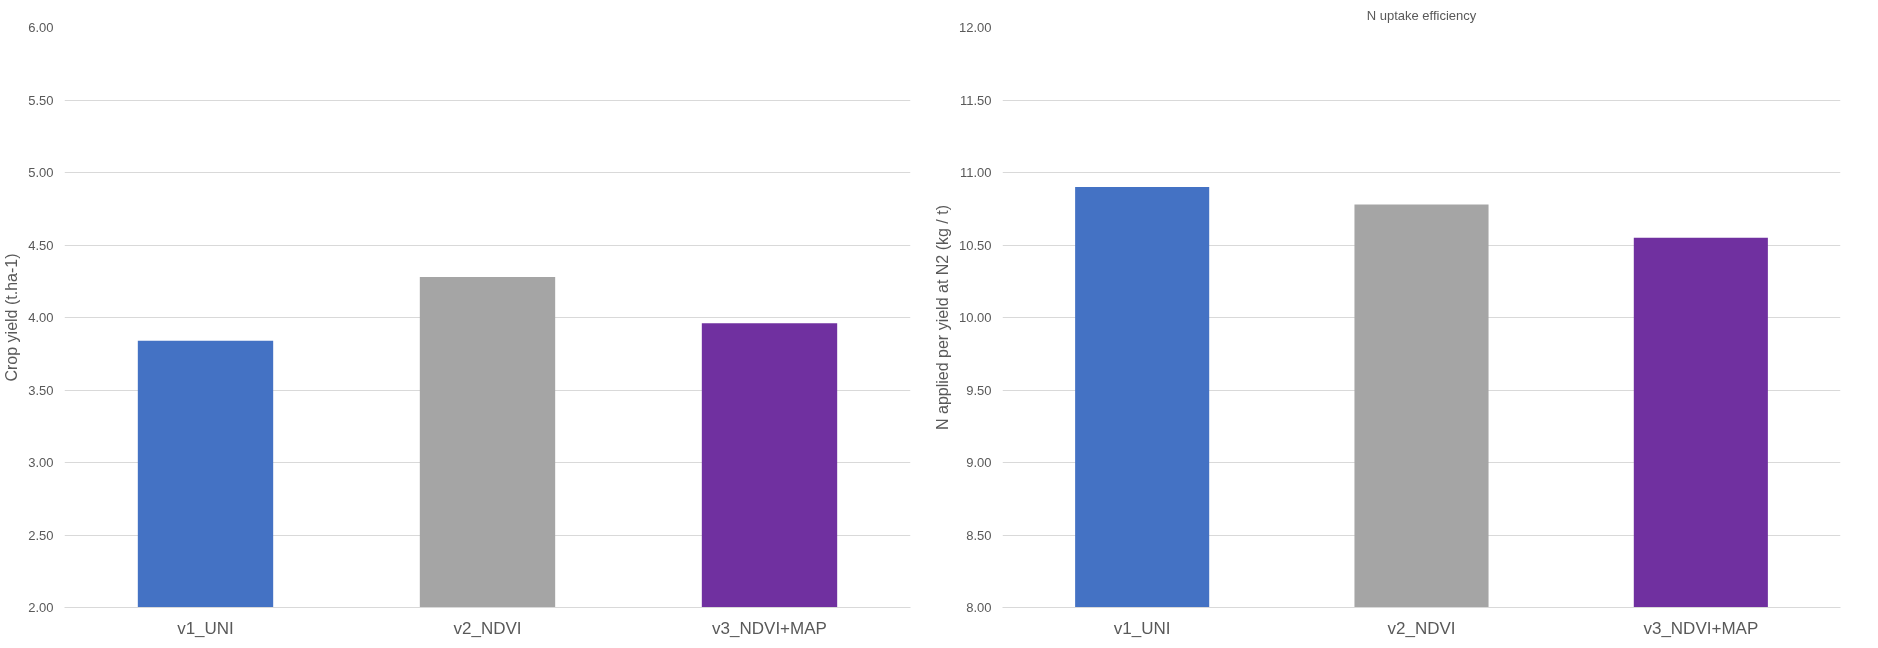 The width and height of the screenshot is (1878, 648). What do you see at coordinates (975, 245) in the screenshot?
I see `y-tick-label: 10.50` at bounding box center [975, 245].